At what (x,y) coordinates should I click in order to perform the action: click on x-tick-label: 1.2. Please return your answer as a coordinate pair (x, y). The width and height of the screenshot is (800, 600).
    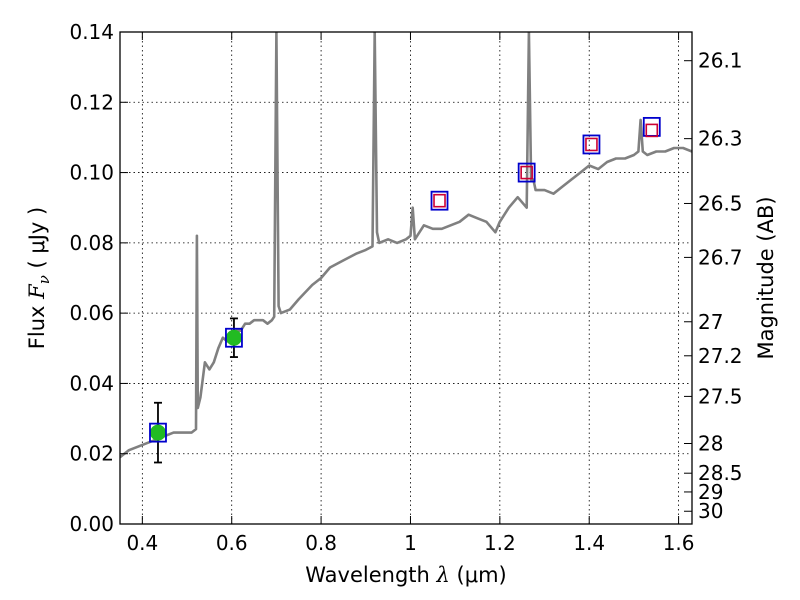
    Looking at the image, I should click on (500, 543).